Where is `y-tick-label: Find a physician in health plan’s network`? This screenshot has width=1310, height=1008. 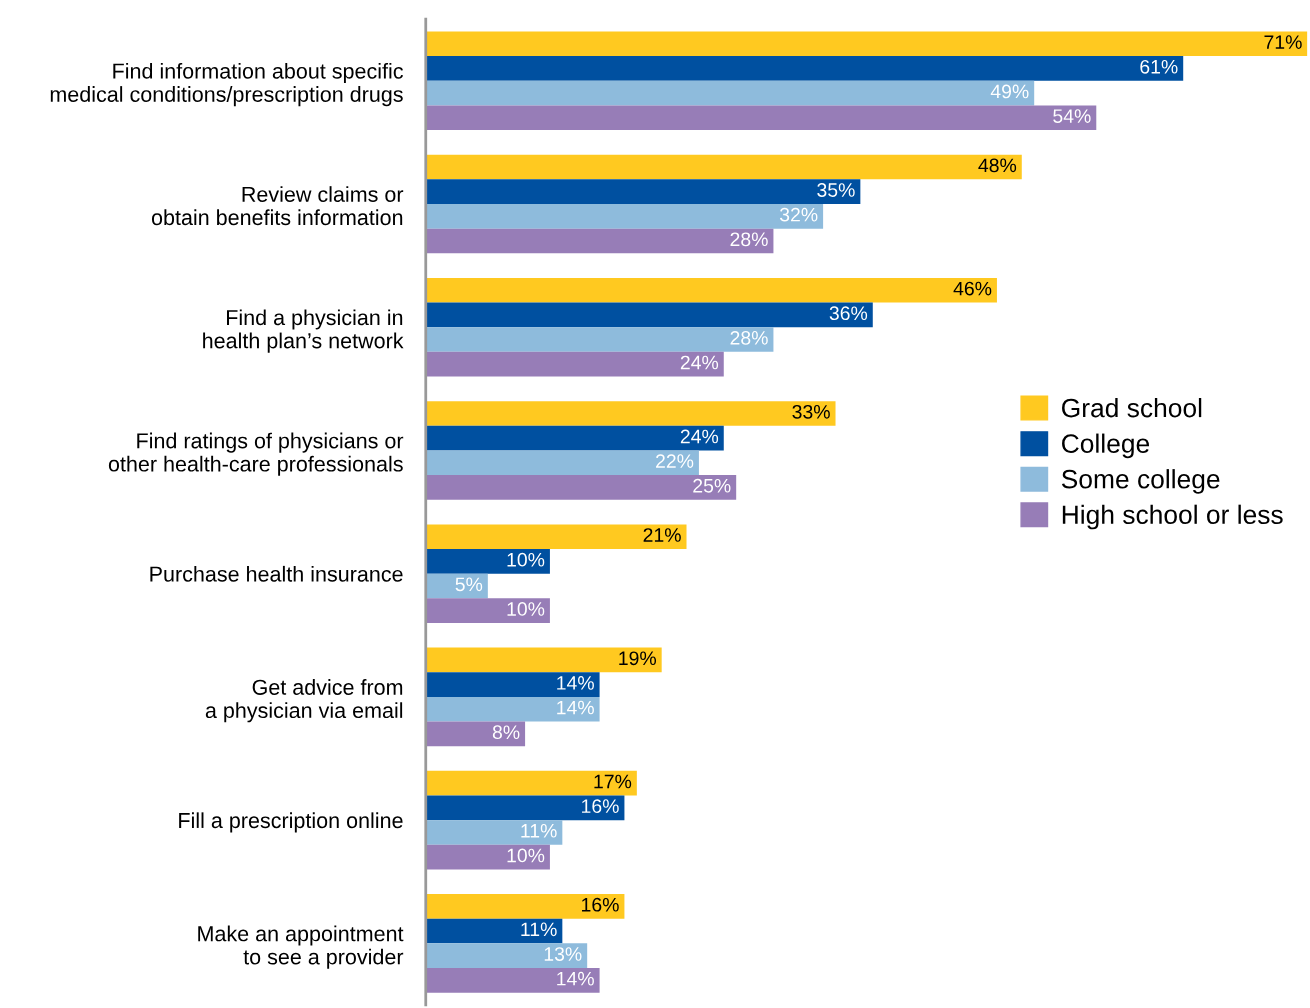
y-tick-label: Find a physician in health plan’s network is located at coordinates (303, 331).